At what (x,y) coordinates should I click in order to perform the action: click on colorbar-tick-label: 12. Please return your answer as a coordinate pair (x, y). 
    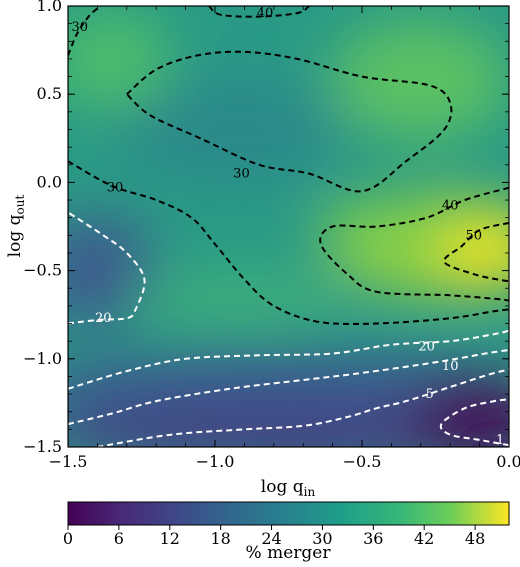
    Looking at the image, I should click on (170, 538).